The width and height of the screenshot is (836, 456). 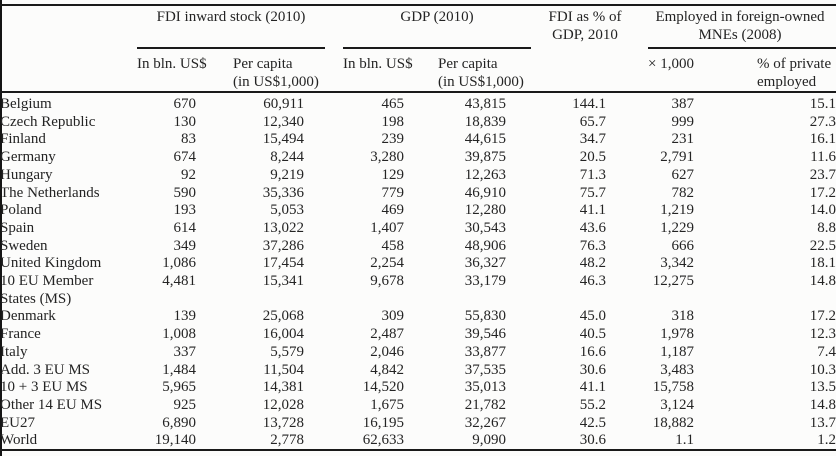 What do you see at coordinates (17, 227) in the screenshot?
I see `row-label: Spain` at bounding box center [17, 227].